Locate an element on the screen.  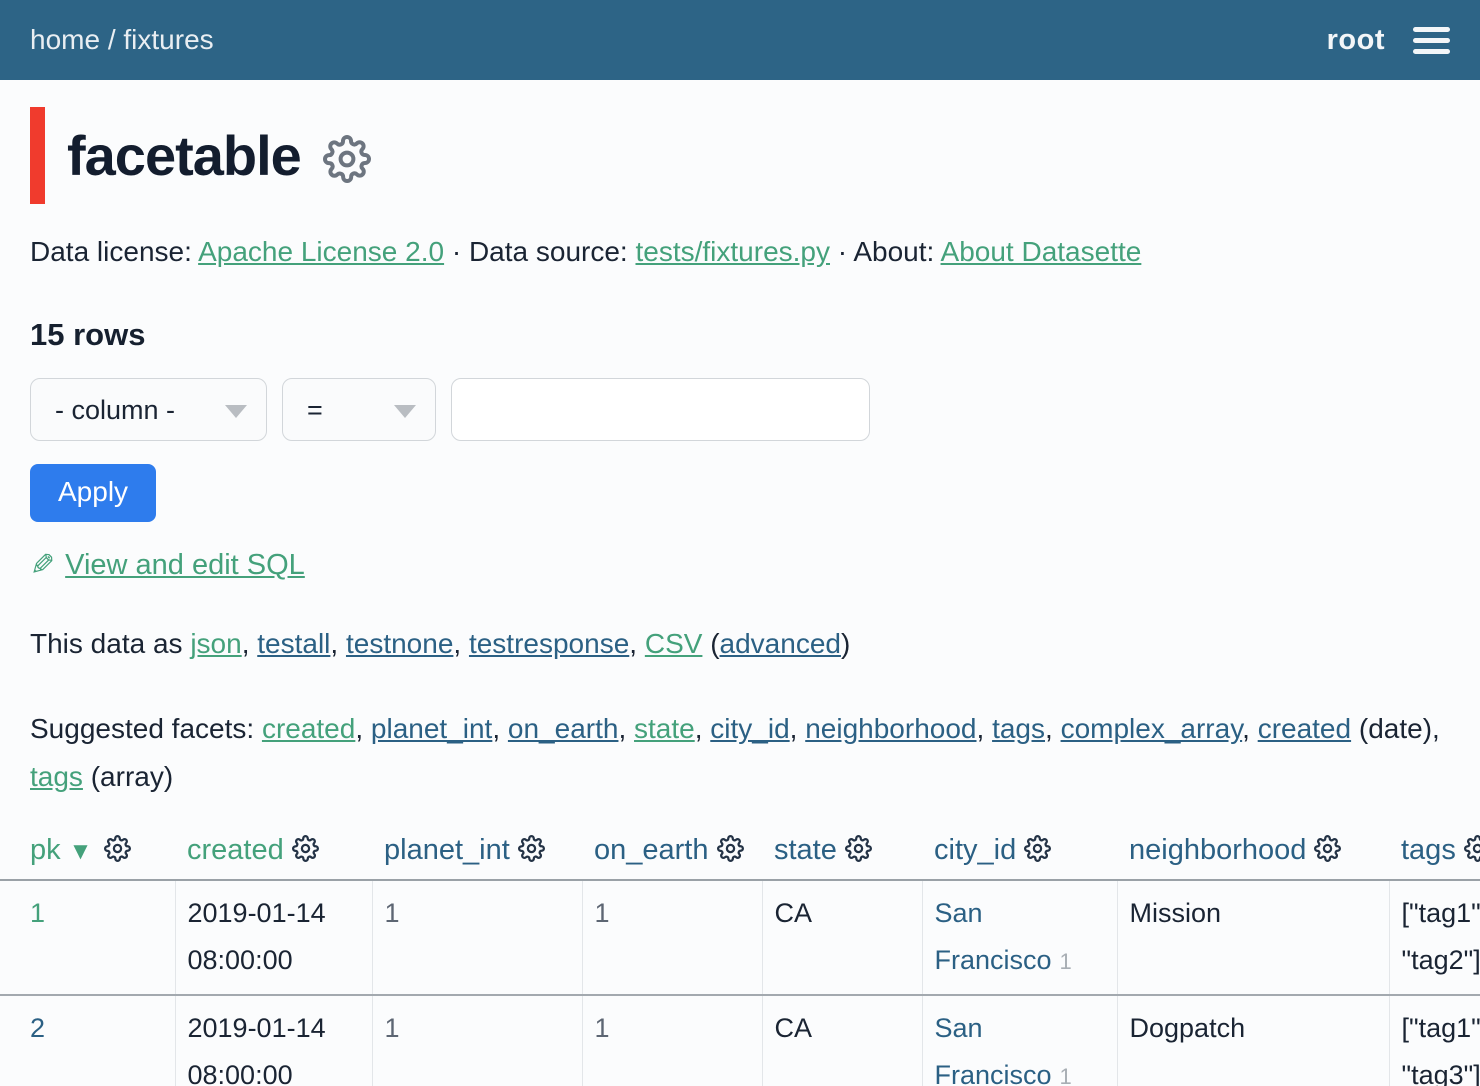
column-sort-link-tags: tags is located at coordinates (1428, 850).